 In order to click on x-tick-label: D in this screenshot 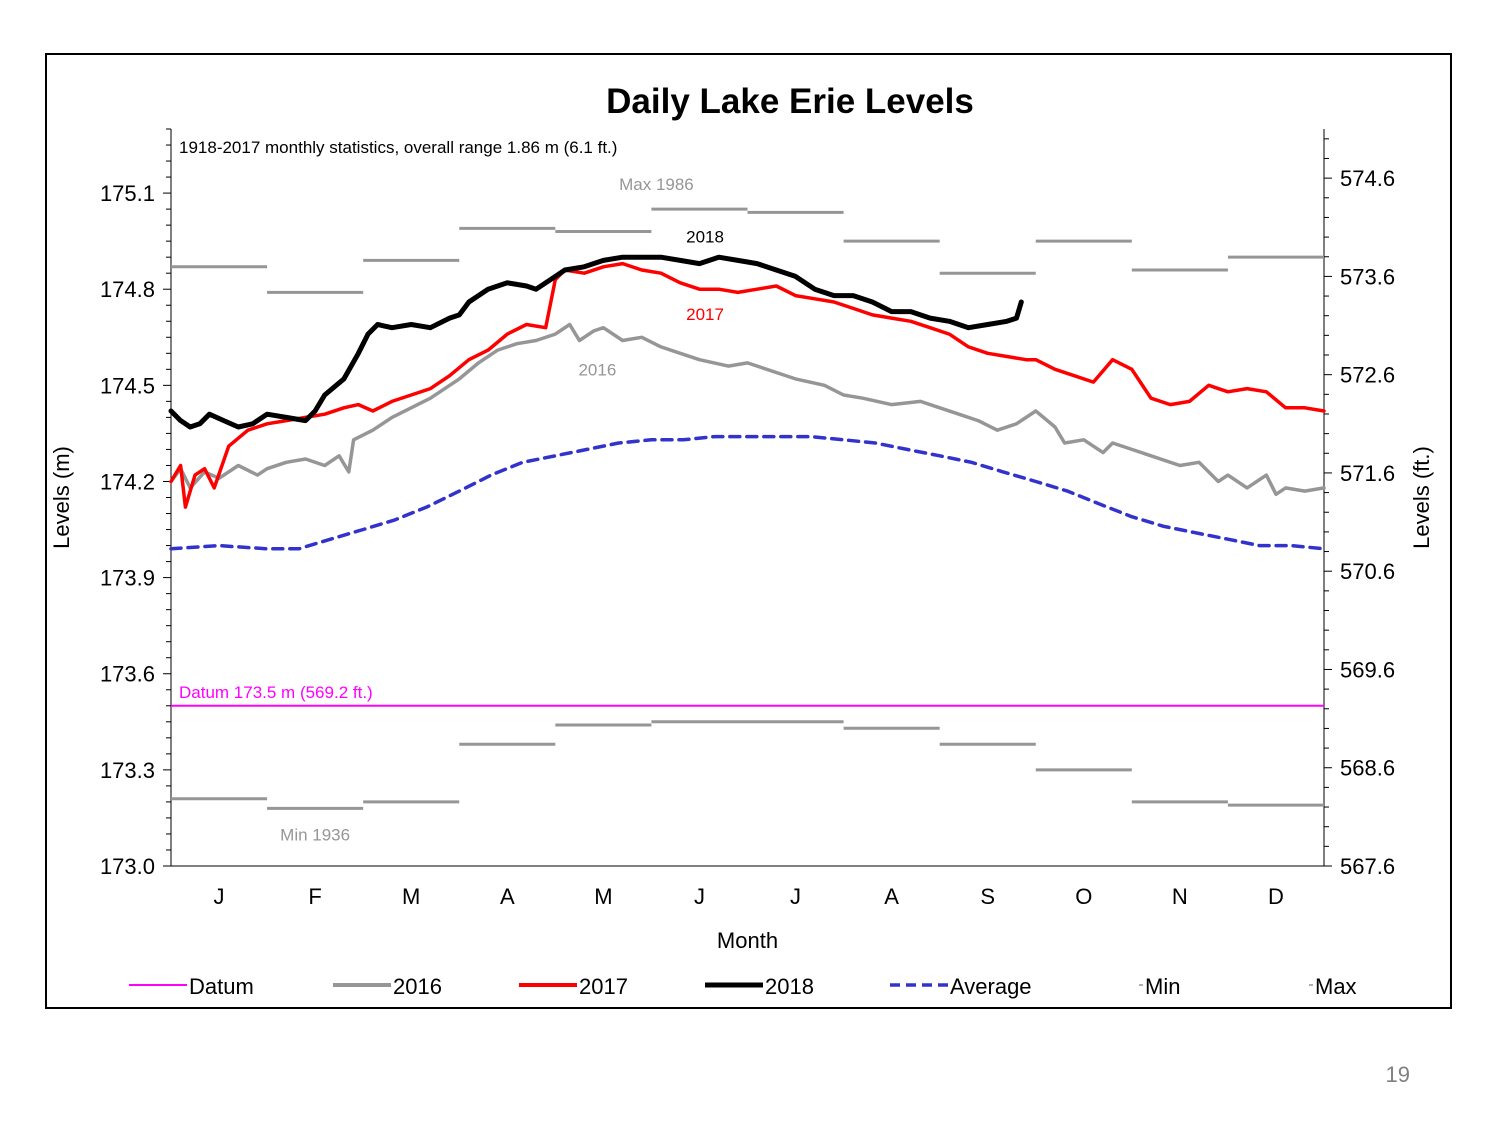, I will do `click(1276, 896)`.